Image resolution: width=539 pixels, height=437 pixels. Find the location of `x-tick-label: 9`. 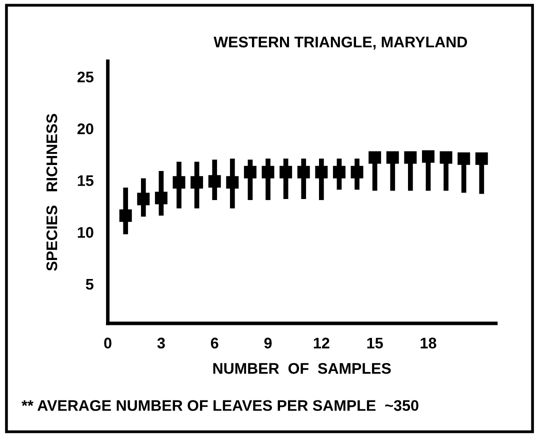

x-tick-label: 9 is located at coordinates (268, 343).